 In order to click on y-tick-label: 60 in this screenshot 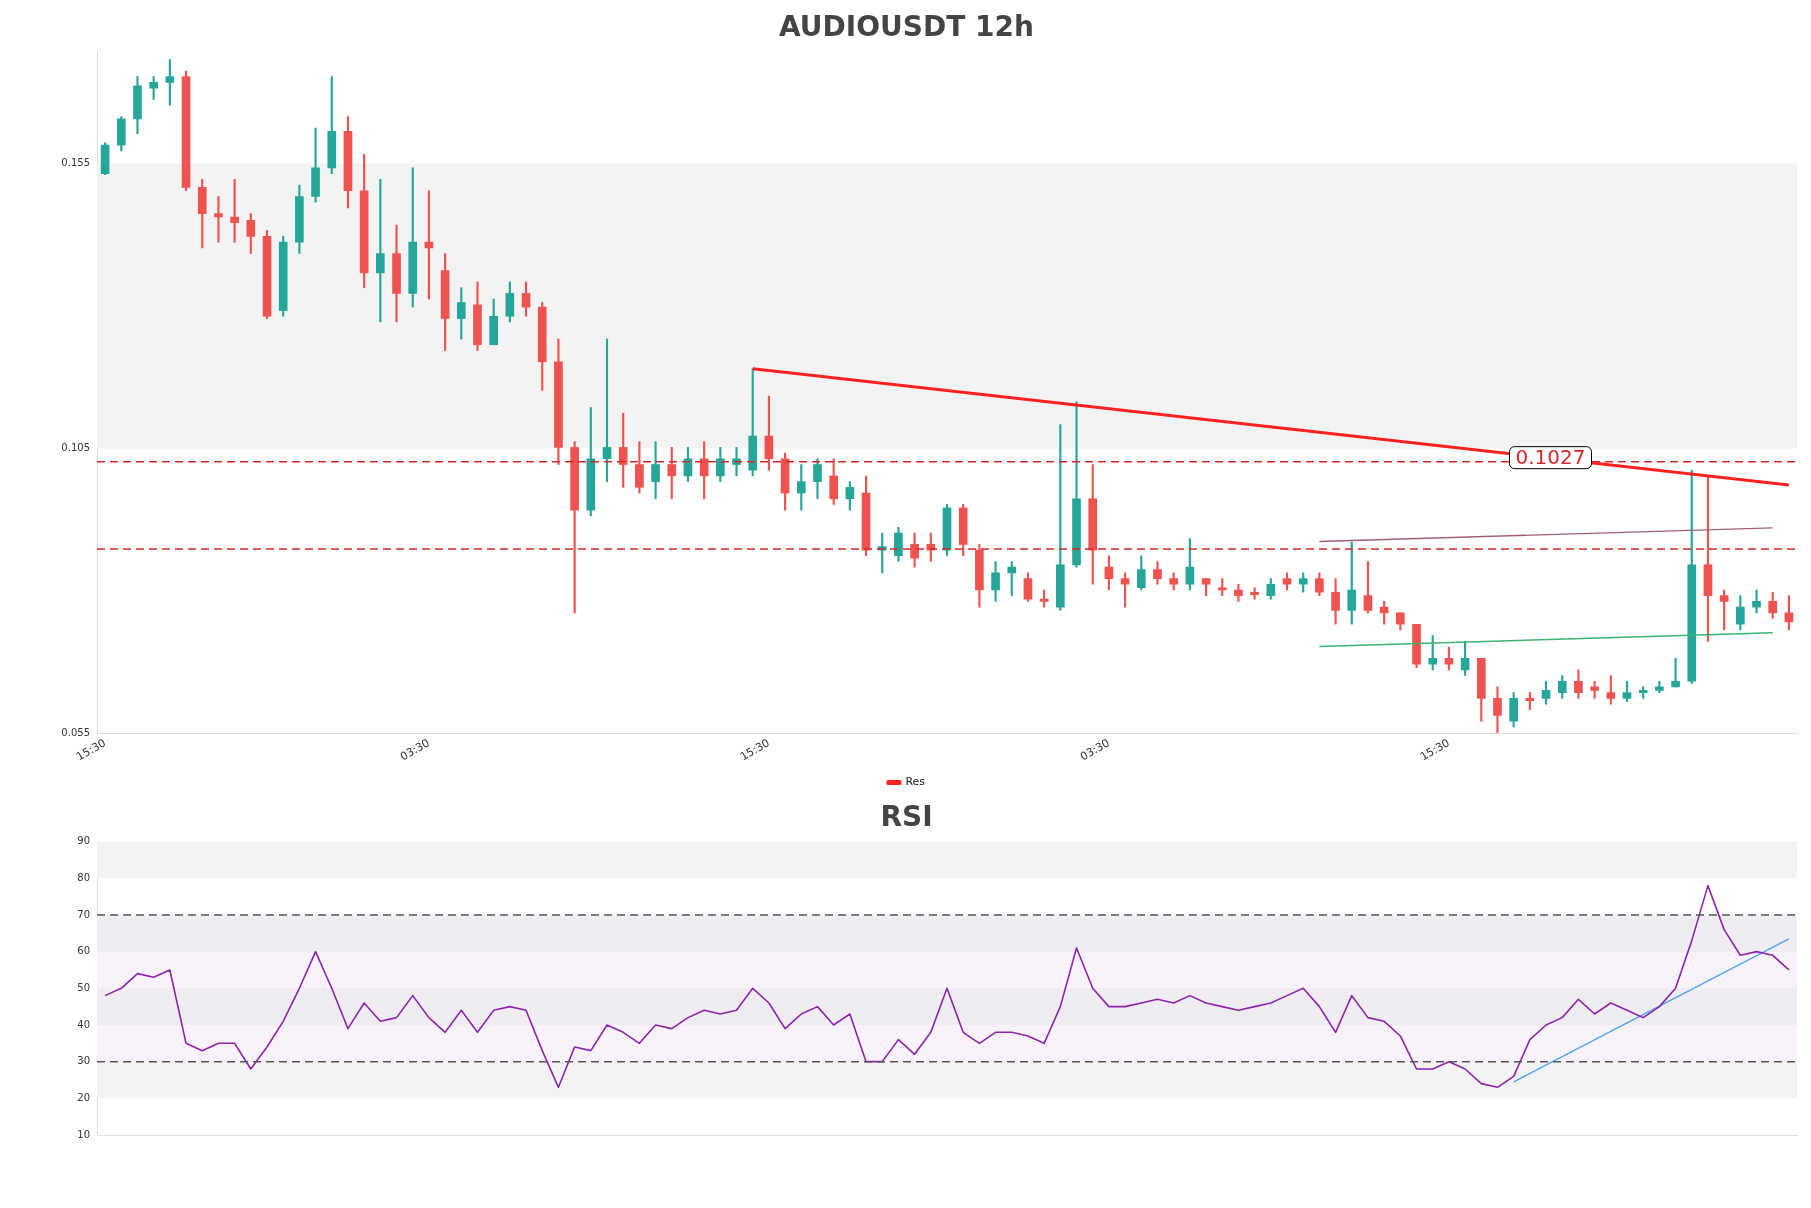, I will do `click(83, 951)`.